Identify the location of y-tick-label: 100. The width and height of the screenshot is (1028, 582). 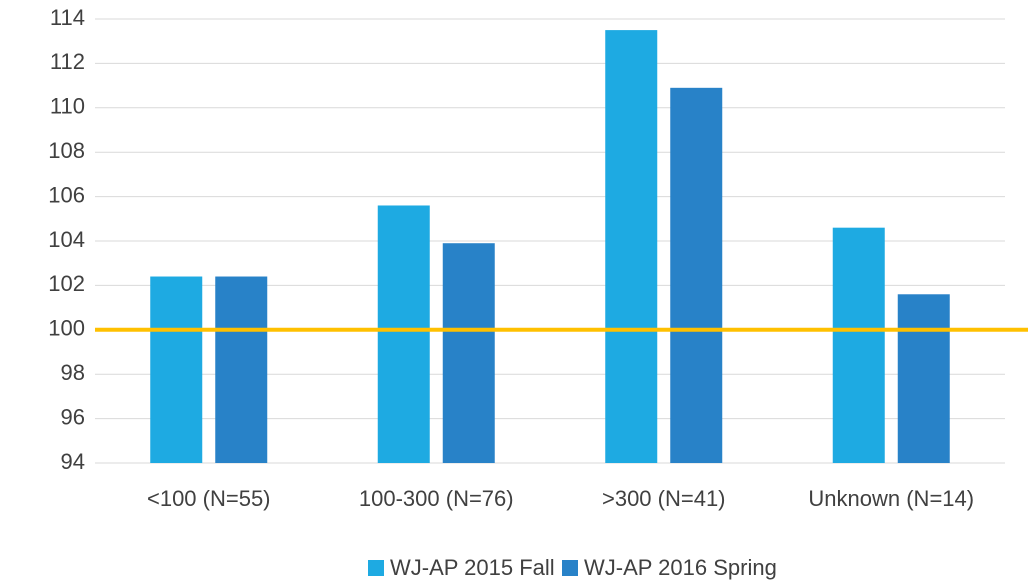
(66, 328).